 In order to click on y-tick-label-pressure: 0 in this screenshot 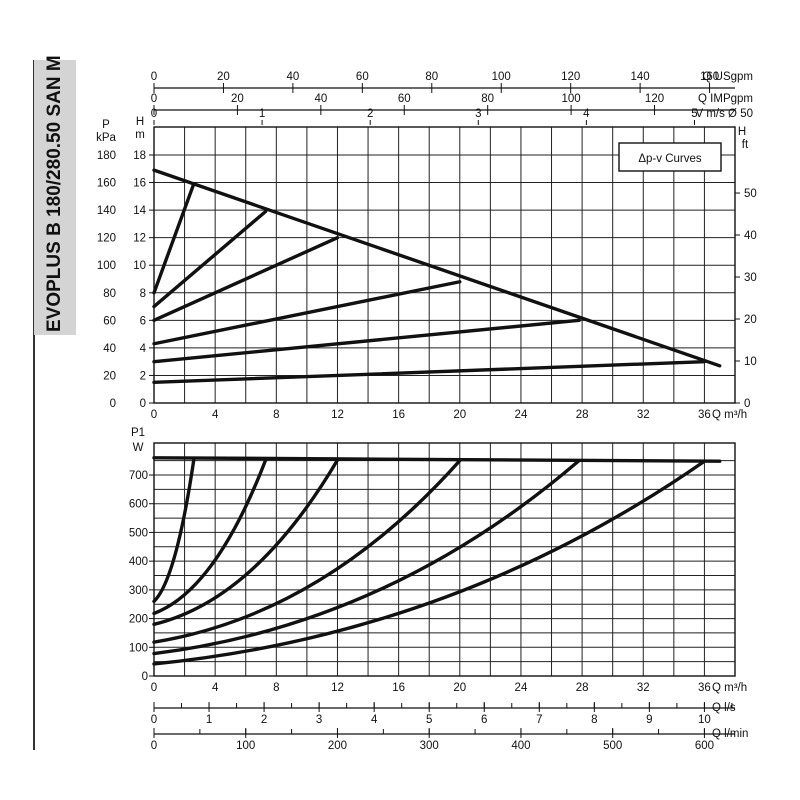, I will do `click(113, 404)`.